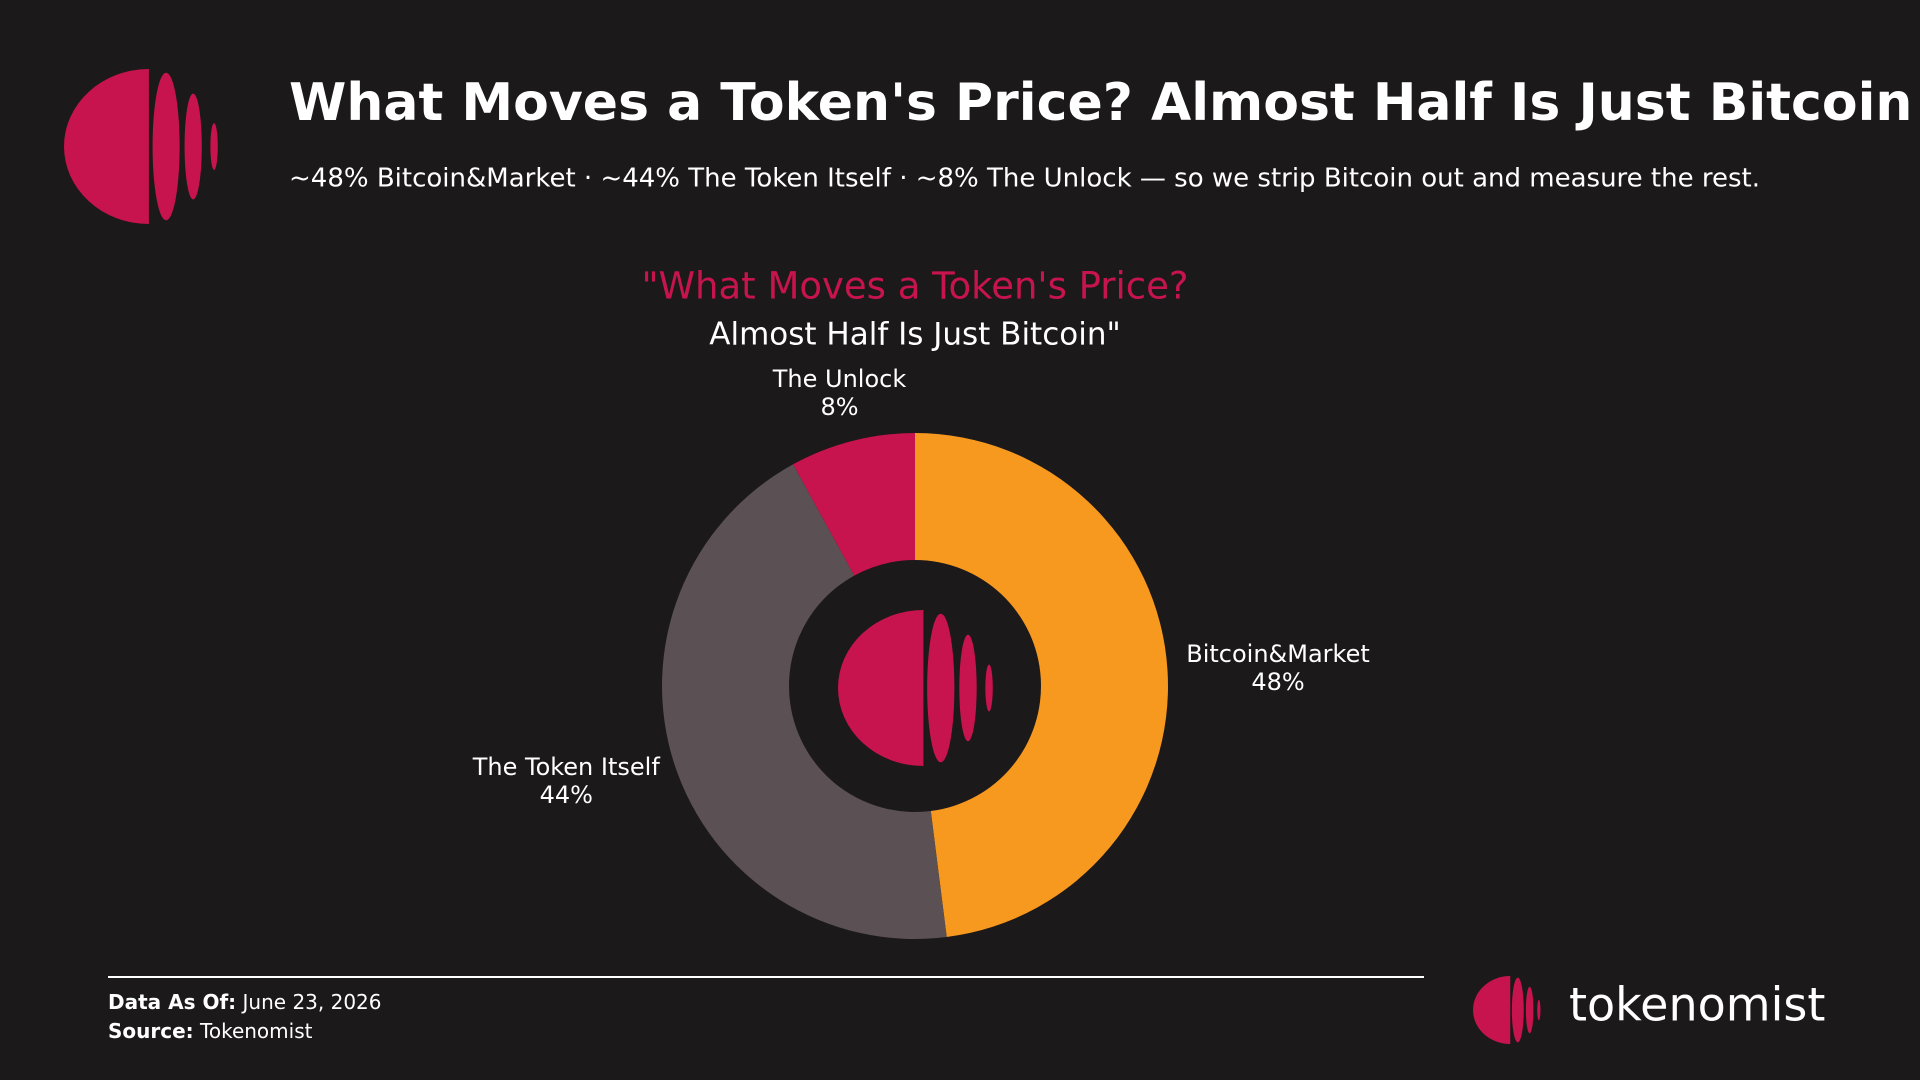 Image resolution: width=1920 pixels, height=1080 pixels. Describe the element at coordinates (839, 407) in the screenshot. I see `slice-value: 8%` at that location.